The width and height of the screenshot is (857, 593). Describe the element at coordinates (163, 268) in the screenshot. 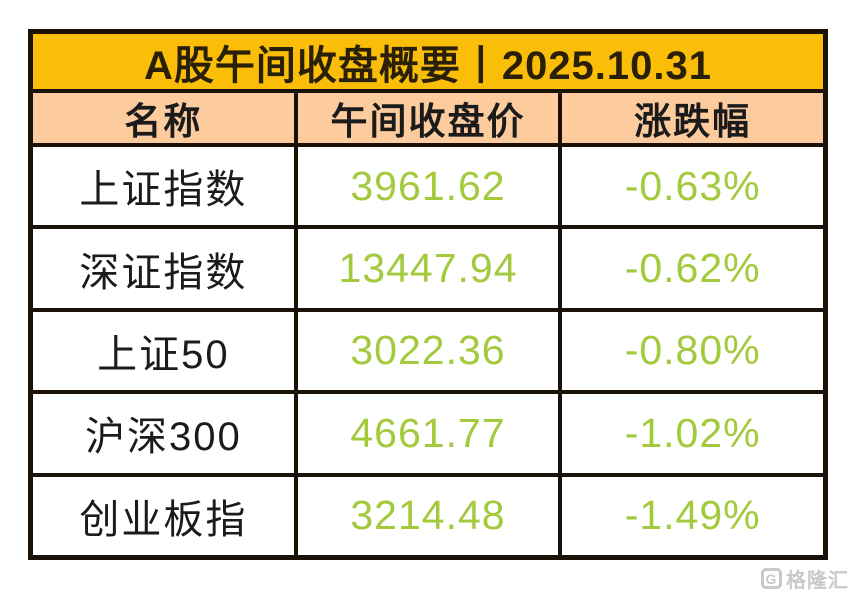

I see `index-name: 深证指数` at that location.